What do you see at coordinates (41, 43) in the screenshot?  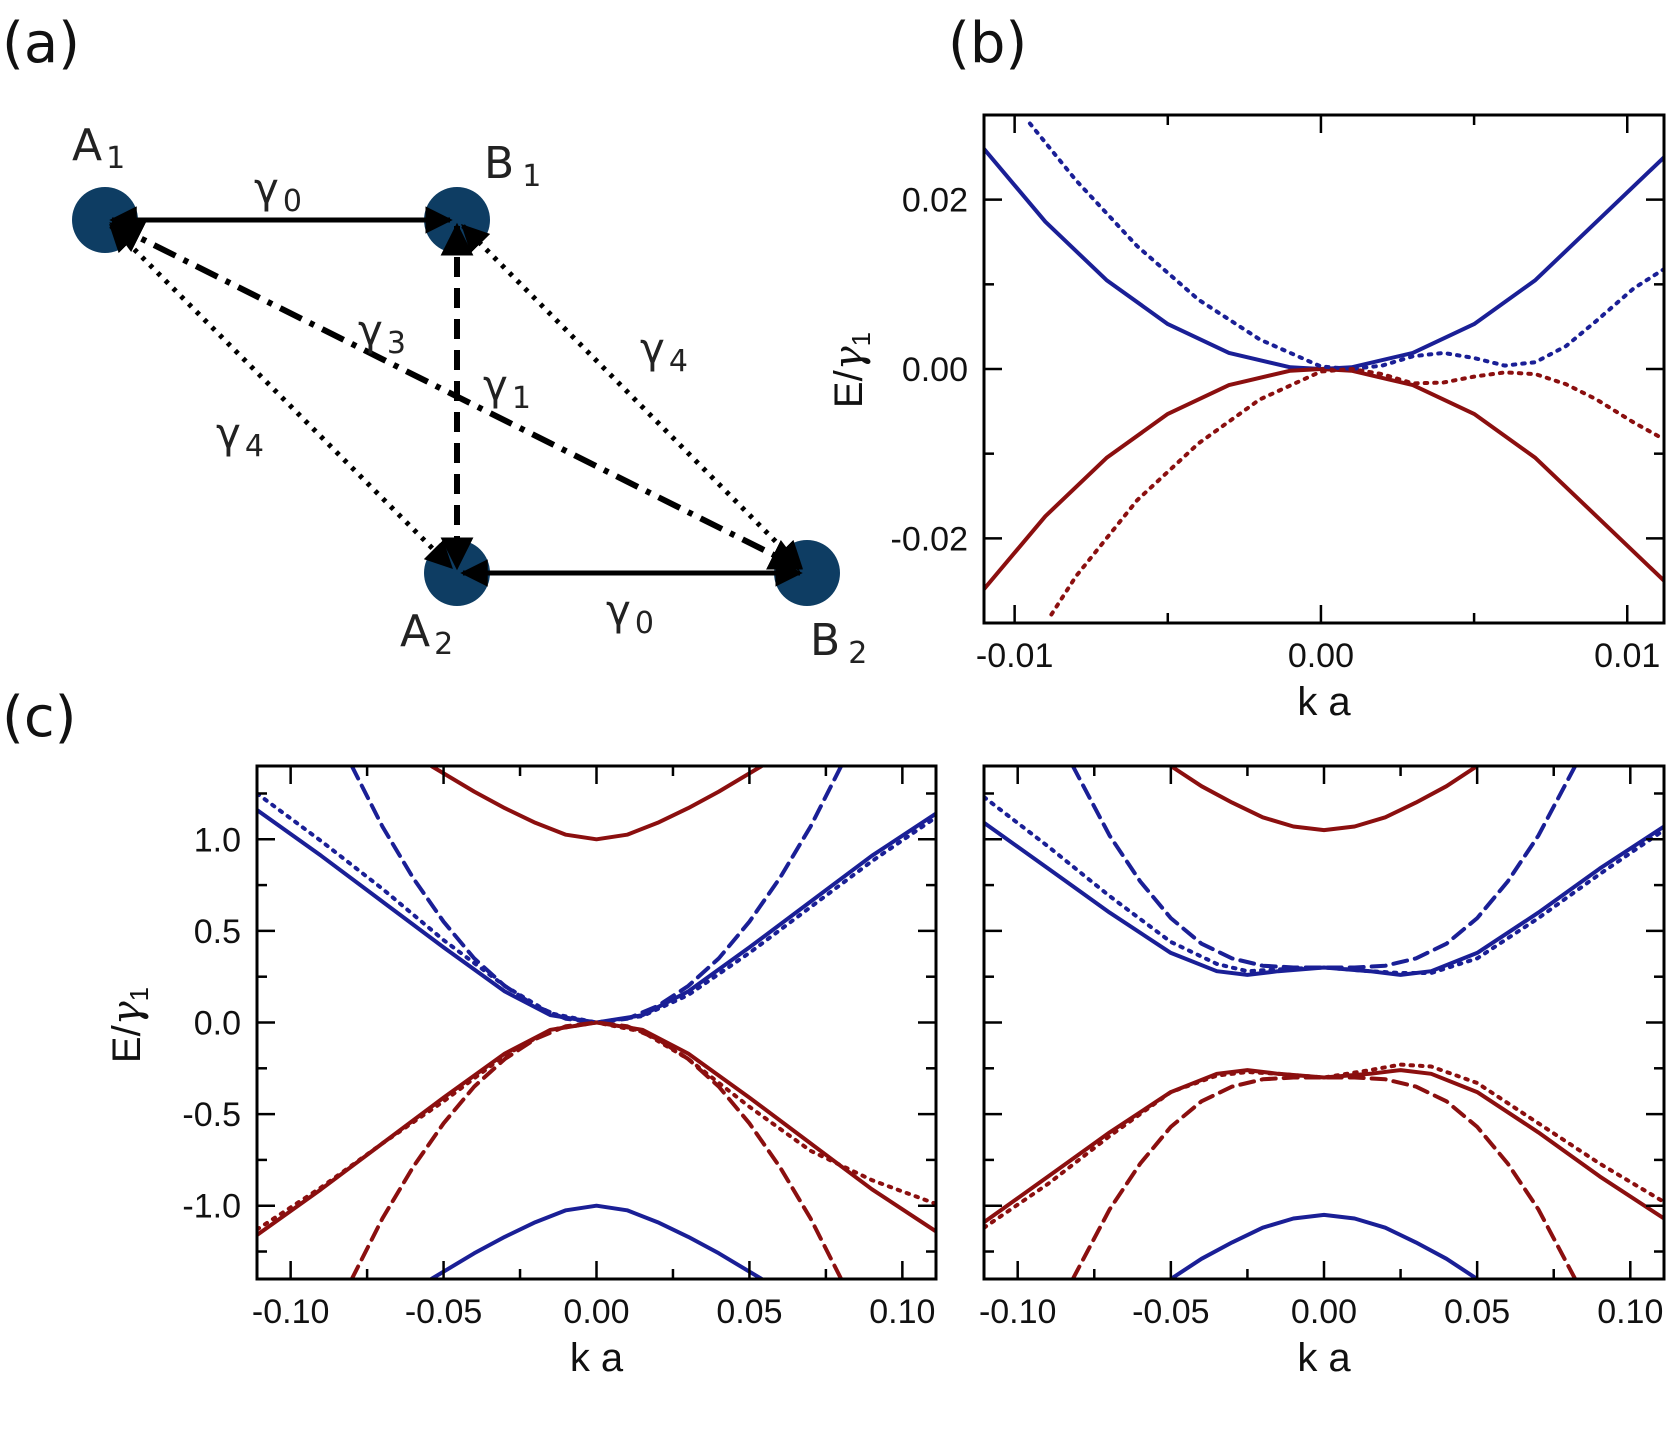 I see `panel-label-a: (a)` at bounding box center [41, 43].